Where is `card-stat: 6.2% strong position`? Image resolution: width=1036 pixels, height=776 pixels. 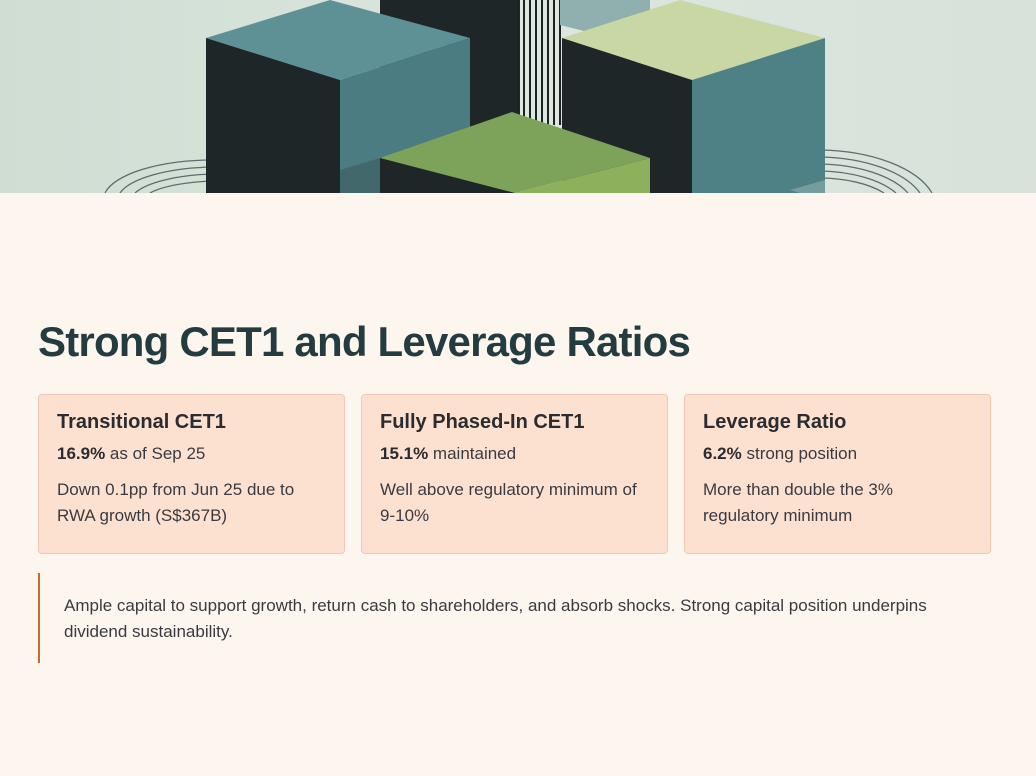 card-stat: 6.2% strong position is located at coordinates (837, 454).